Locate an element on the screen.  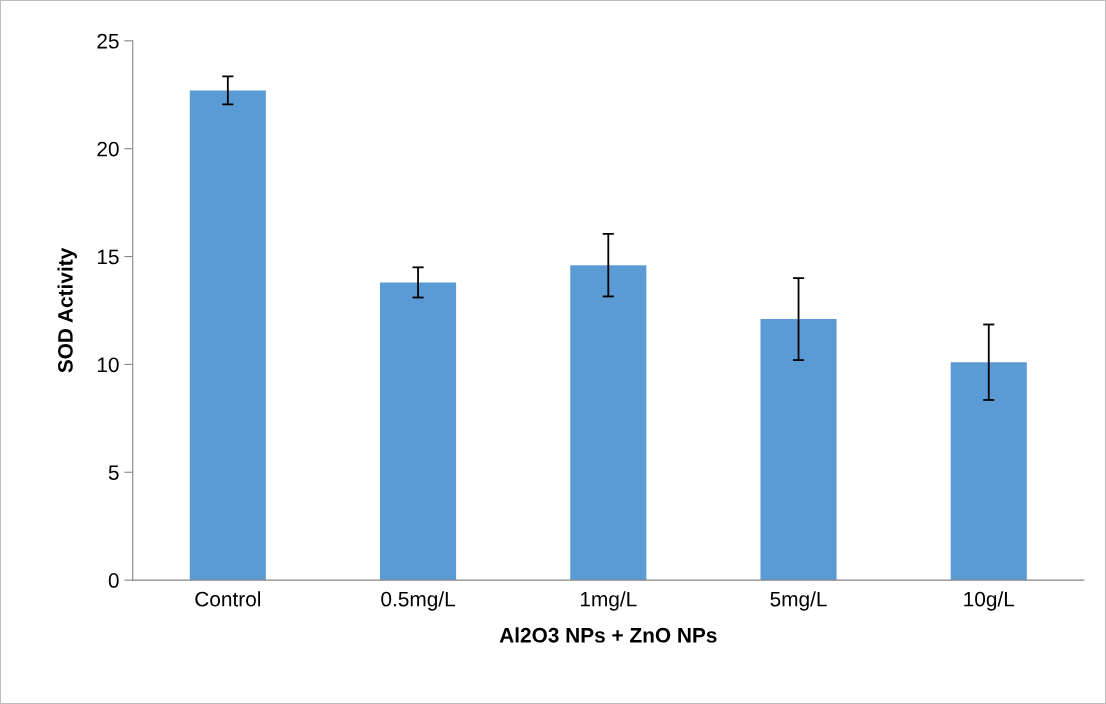
x-tick-label: 5mg/L is located at coordinates (798, 601).